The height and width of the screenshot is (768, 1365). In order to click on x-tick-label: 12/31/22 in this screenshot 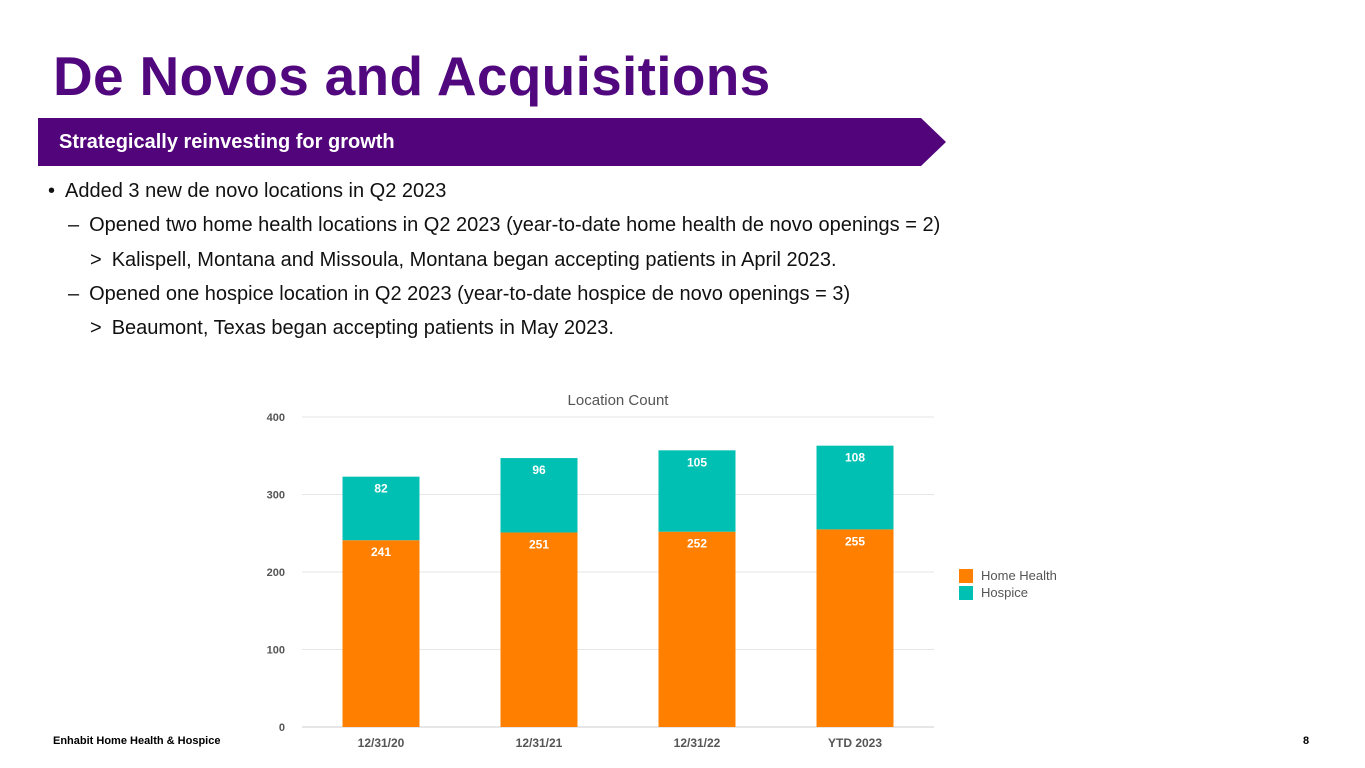, I will do `click(697, 743)`.